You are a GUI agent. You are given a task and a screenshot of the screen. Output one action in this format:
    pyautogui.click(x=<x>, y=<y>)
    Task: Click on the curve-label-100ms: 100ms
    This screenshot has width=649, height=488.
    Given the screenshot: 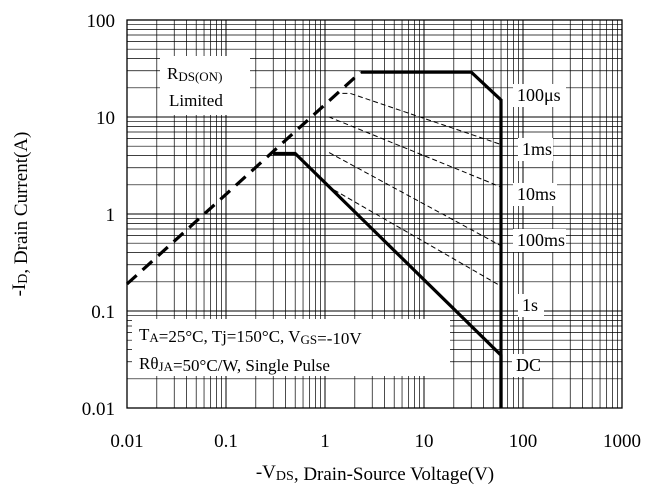 What is the action you would take?
    pyautogui.click(x=541, y=240)
    